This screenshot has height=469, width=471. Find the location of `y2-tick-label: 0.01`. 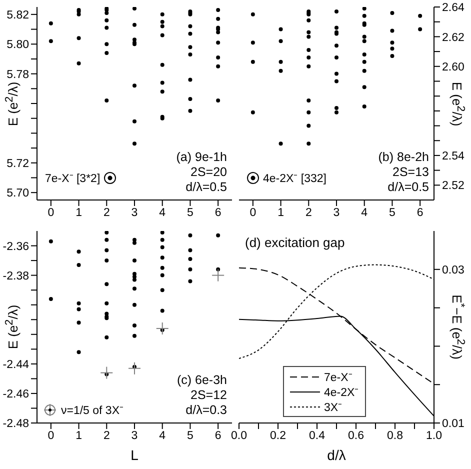

y2-tick-label: 0.01 is located at coordinates (453, 424).